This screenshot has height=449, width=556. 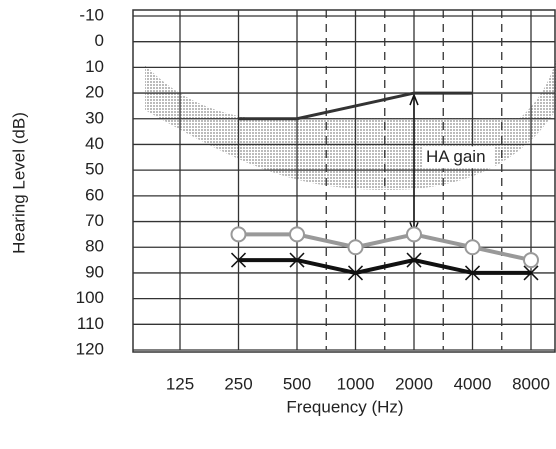 What do you see at coordinates (531, 383) in the screenshot?
I see `x-tick-label: 8000` at bounding box center [531, 383].